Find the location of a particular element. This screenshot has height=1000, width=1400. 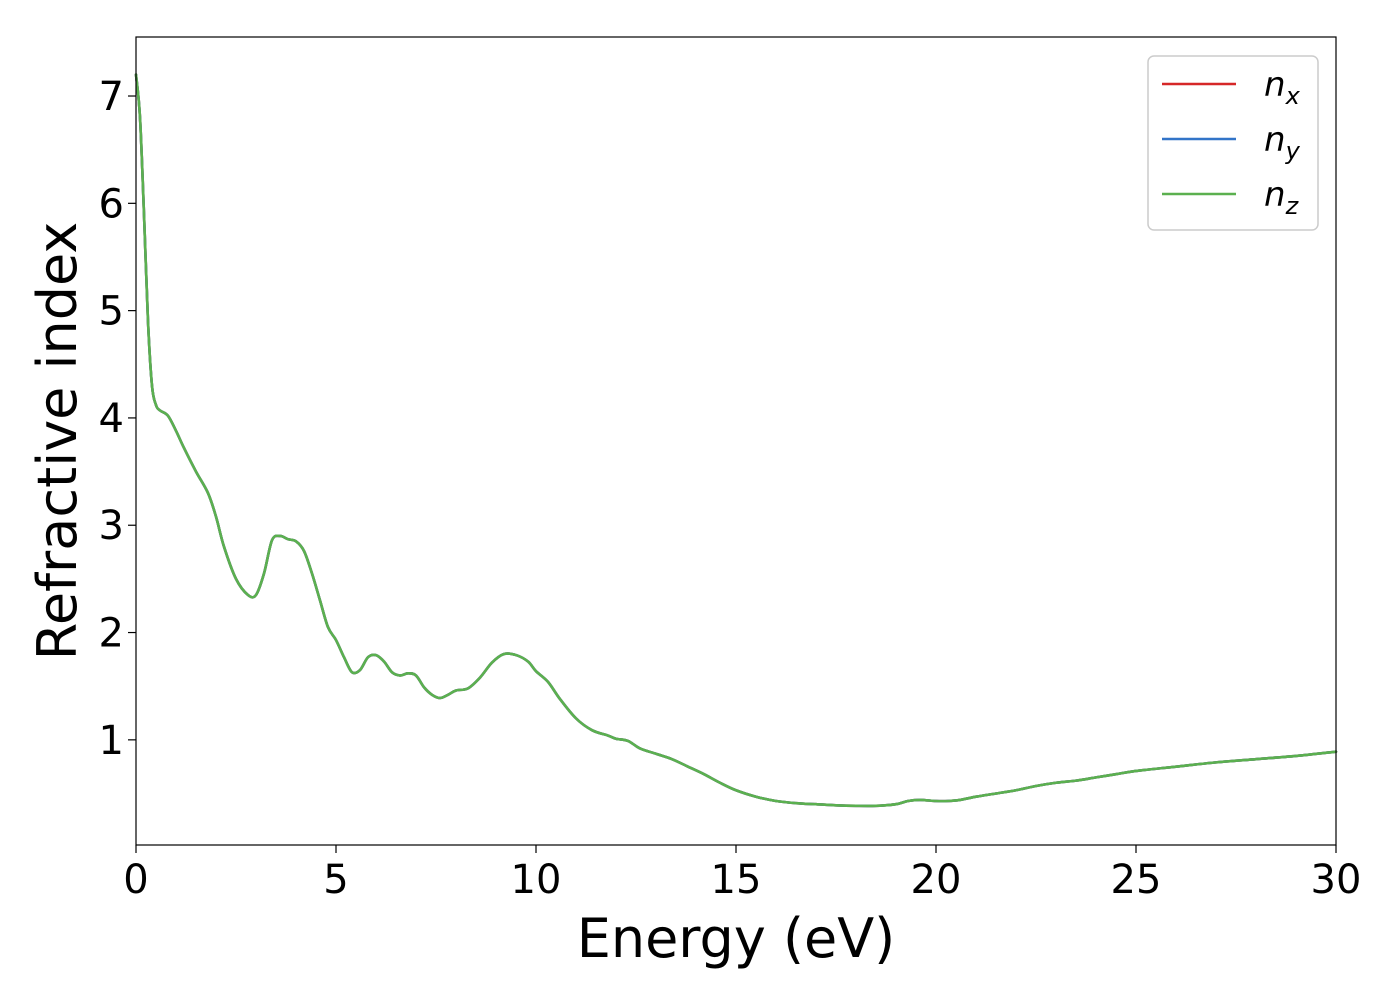

legend-label: ny is located at coordinates (1282, 142).